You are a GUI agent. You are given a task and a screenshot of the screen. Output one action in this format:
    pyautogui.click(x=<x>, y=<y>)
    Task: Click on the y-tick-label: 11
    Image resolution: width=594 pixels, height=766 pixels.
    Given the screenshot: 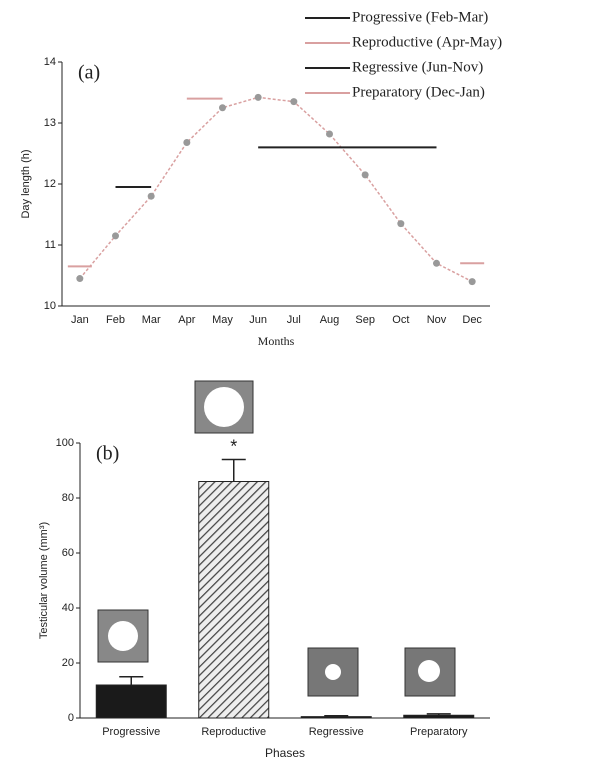 What is the action you would take?
    pyautogui.click(x=50, y=245)
    